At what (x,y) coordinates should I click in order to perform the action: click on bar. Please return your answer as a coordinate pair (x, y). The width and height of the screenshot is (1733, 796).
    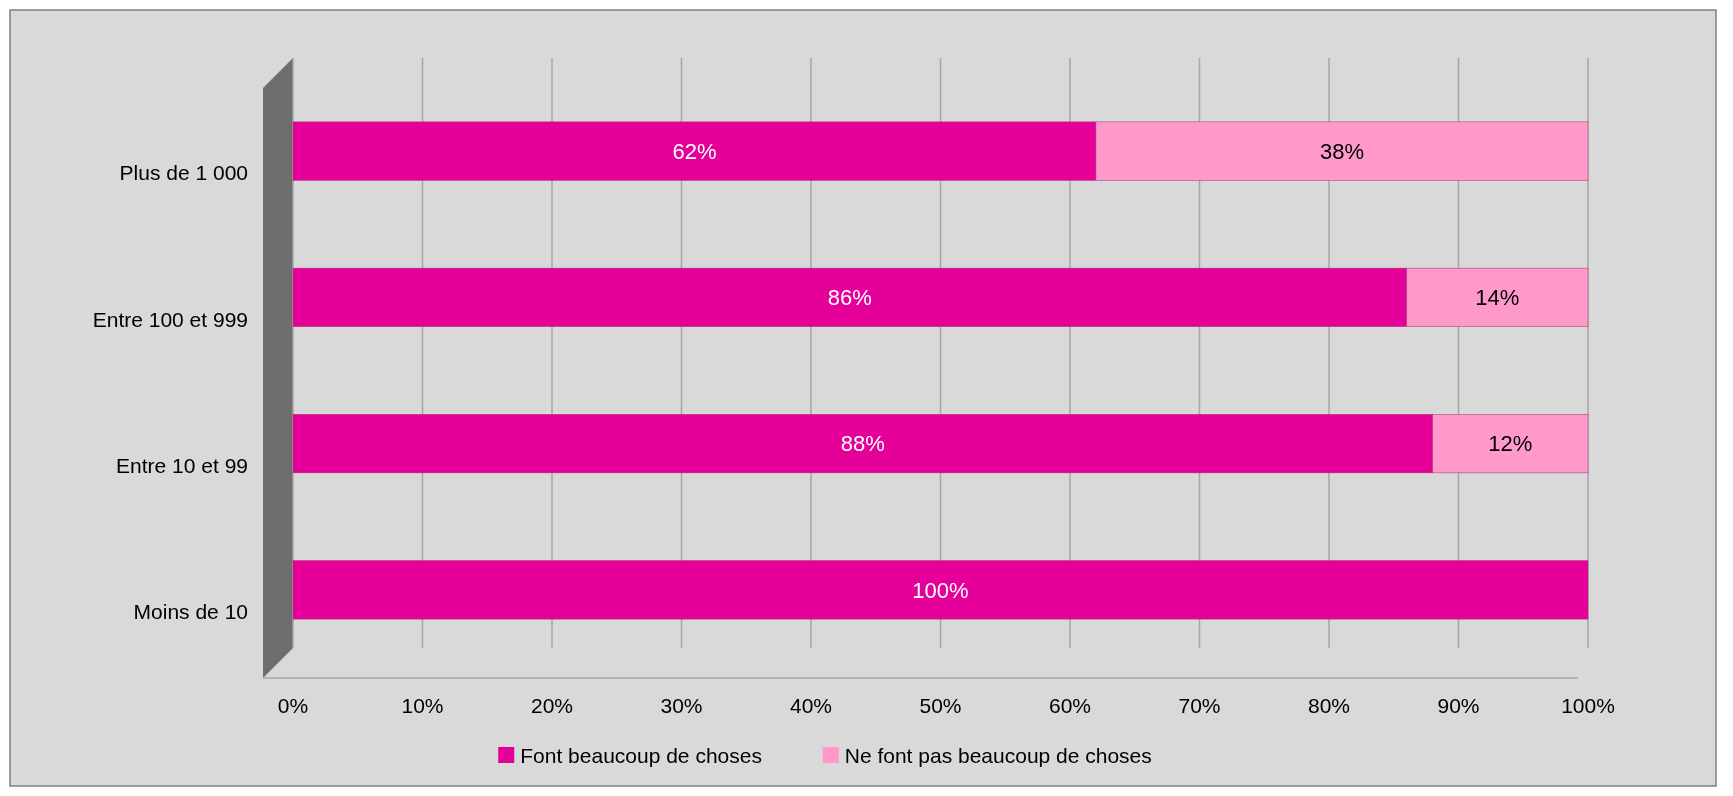
    Looking at the image, I should click on (940, 590).